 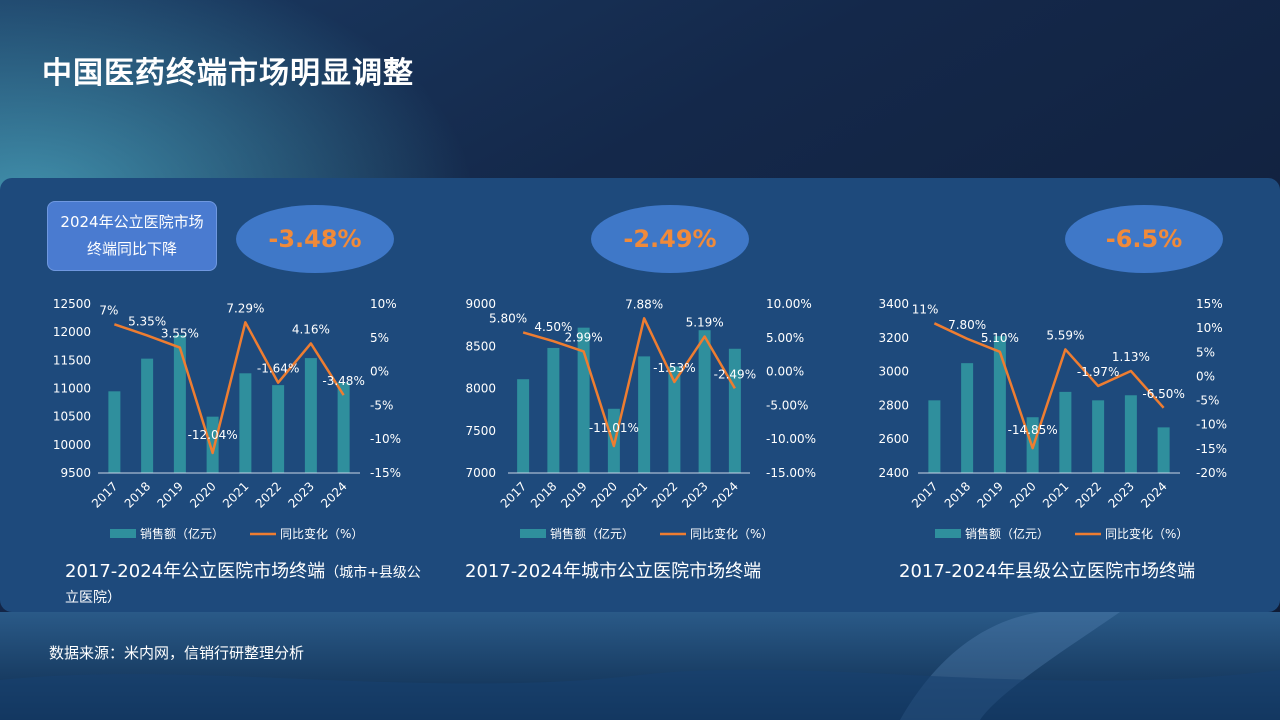 What do you see at coordinates (644, 304) in the screenshot?
I see `chart-2-line-label: 7.88%` at bounding box center [644, 304].